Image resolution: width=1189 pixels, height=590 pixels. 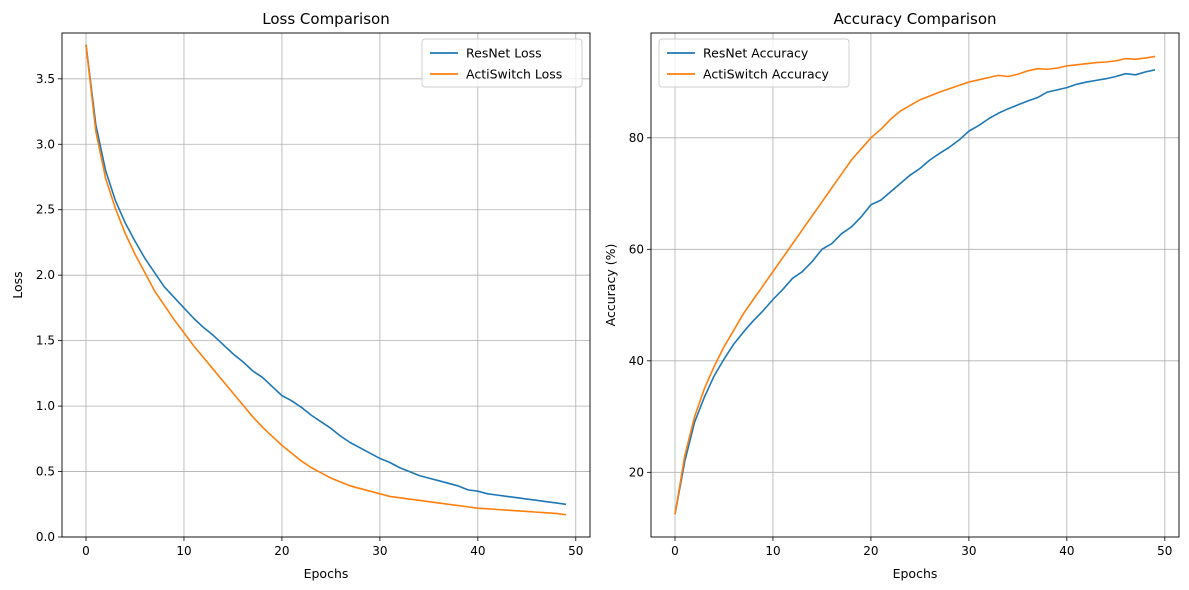 What do you see at coordinates (325, 19) in the screenshot?
I see `loss-chart-title: Loss Comparison` at bounding box center [325, 19].